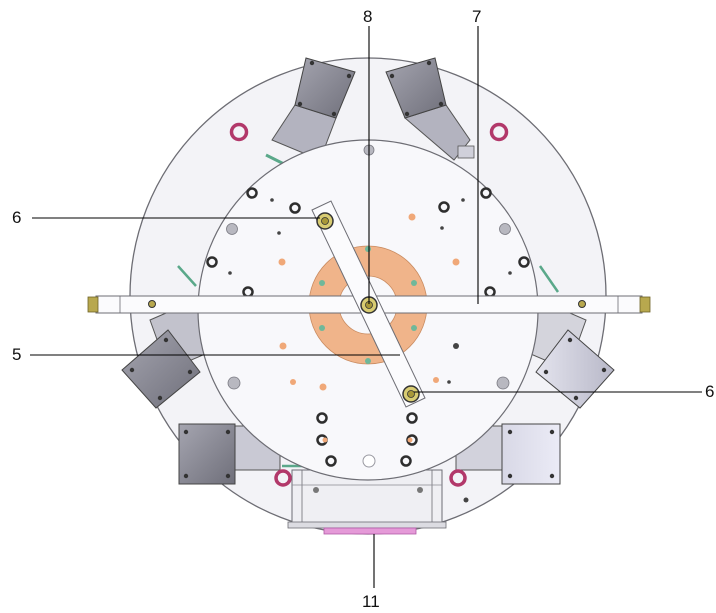 This screenshot has height=613, width=716. I want to click on label-6-left: 6, so click(17, 217).